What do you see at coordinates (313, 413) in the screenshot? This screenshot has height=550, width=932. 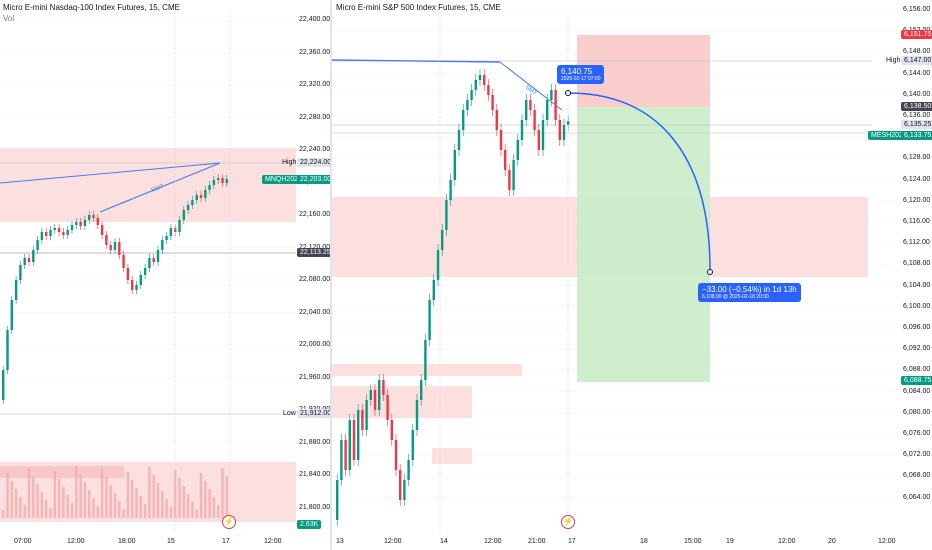 I see `low-price-tag: 21,912.00` at bounding box center [313, 413].